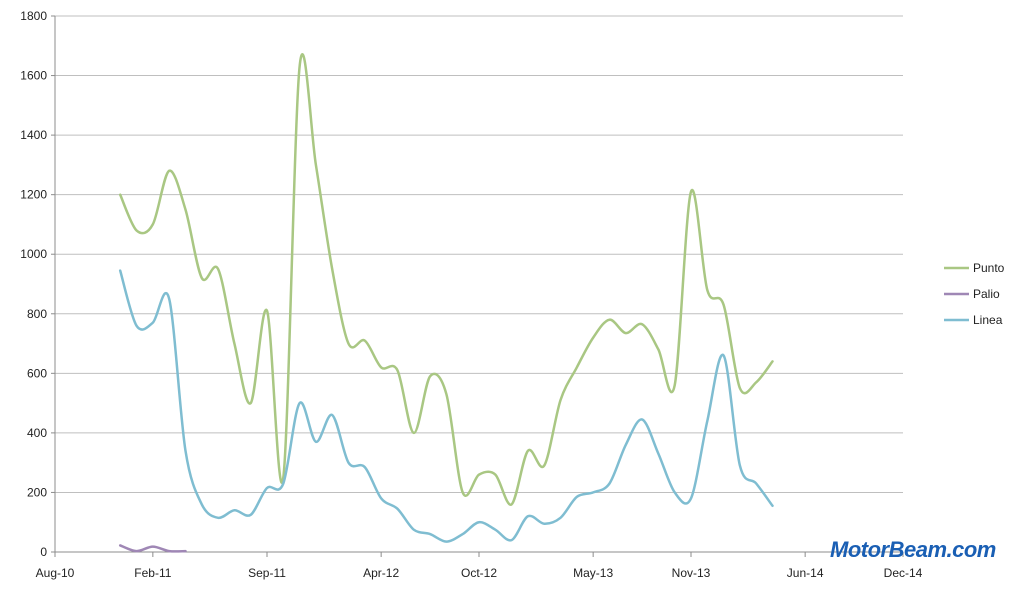 The width and height of the screenshot is (1024, 589). Describe the element at coordinates (152, 573) in the screenshot. I see `x-tick-label: Feb-11` at that location.